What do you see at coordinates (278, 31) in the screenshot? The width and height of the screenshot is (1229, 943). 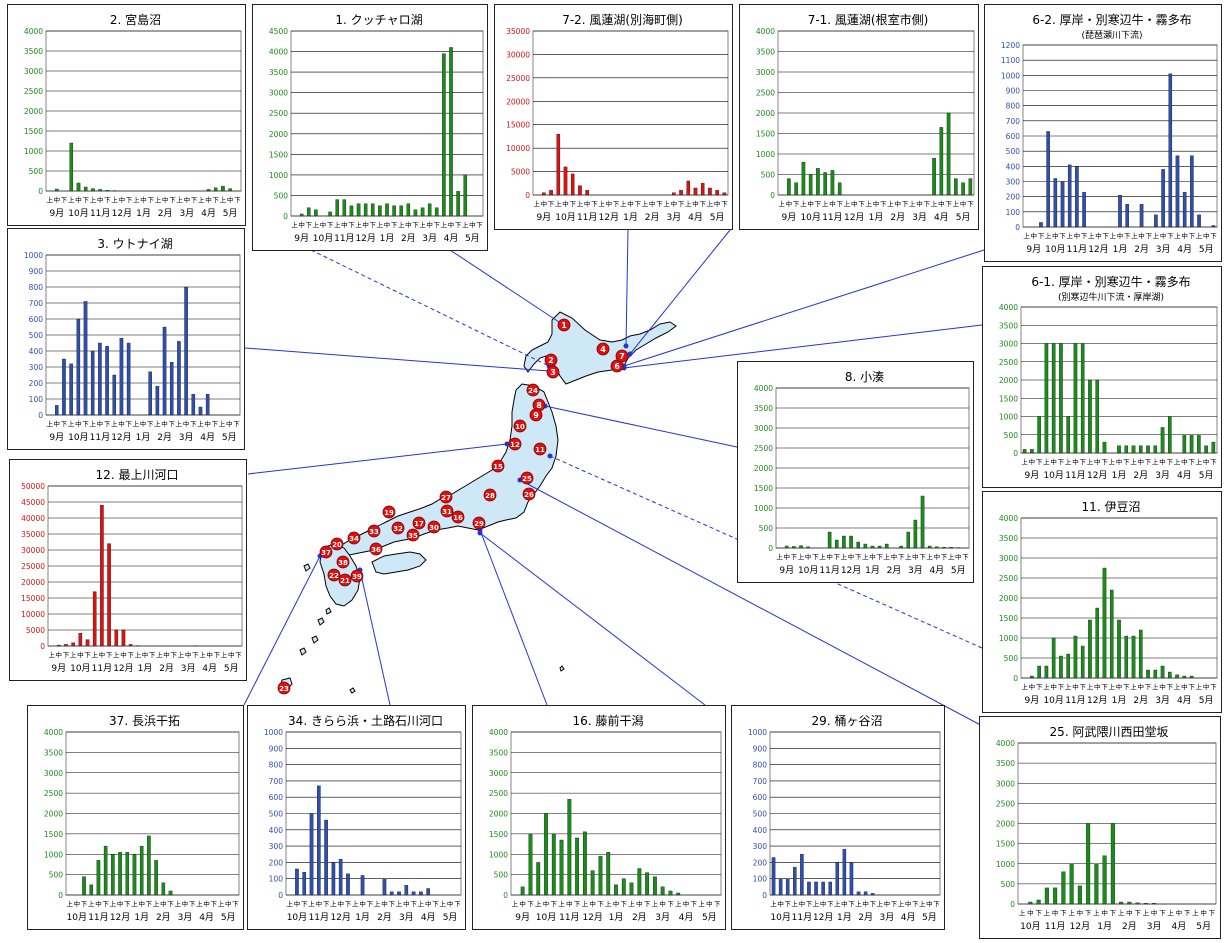 I see `y-tick-label: 4500` at bounding box center [278, 31].